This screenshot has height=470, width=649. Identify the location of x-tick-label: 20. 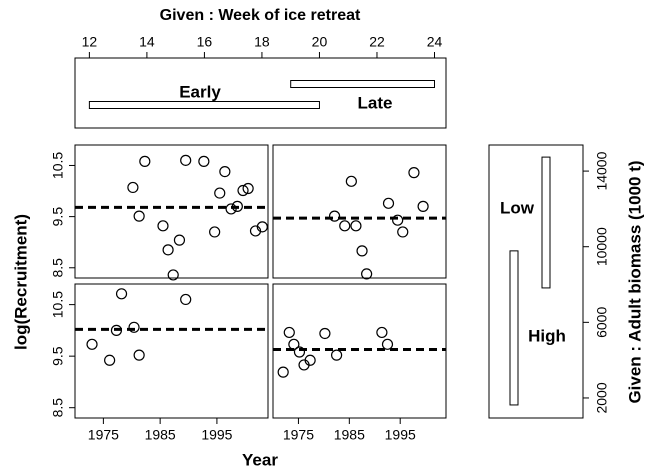
(320, 42).